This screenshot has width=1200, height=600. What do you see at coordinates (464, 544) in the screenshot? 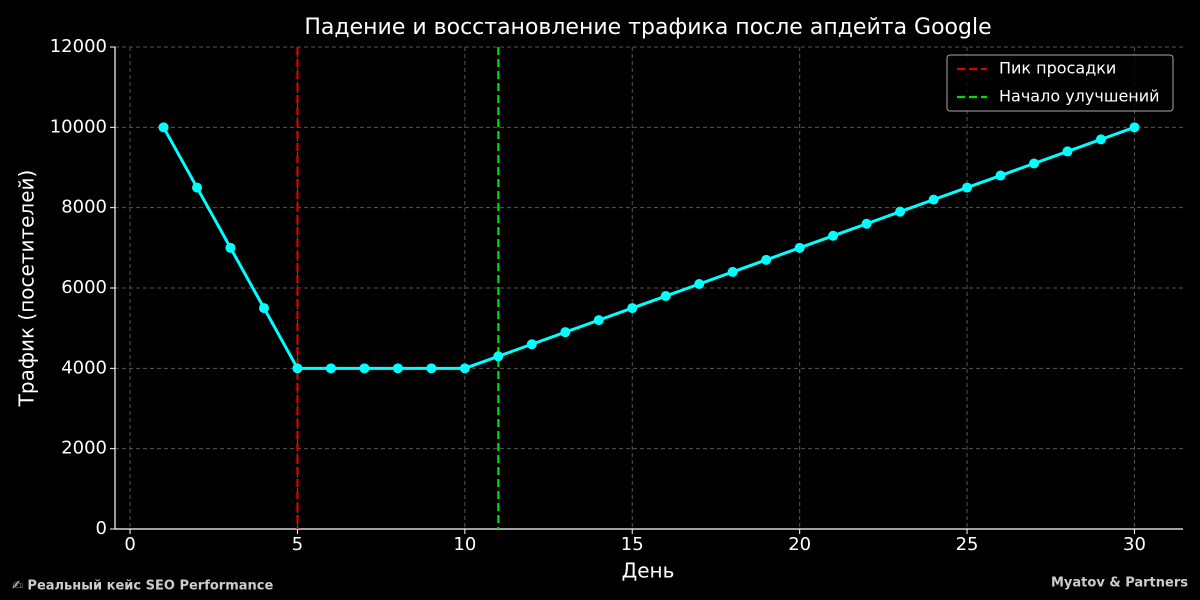
I see `x-tick-label: 10` at bounding box center [464, 544].